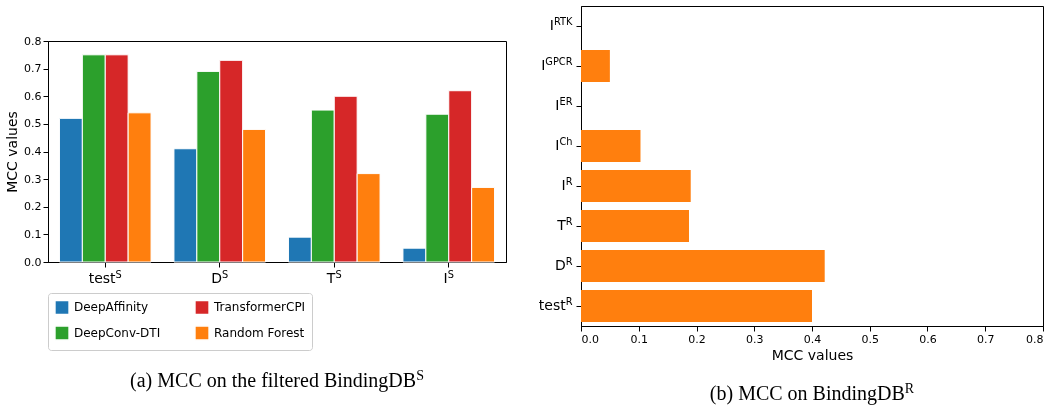 The image size is (1053, 413). What do you see at coordinates (928, 339) in the screenshot?
I see `x-tick-label: 0.6` at bounding box center [928, 339].